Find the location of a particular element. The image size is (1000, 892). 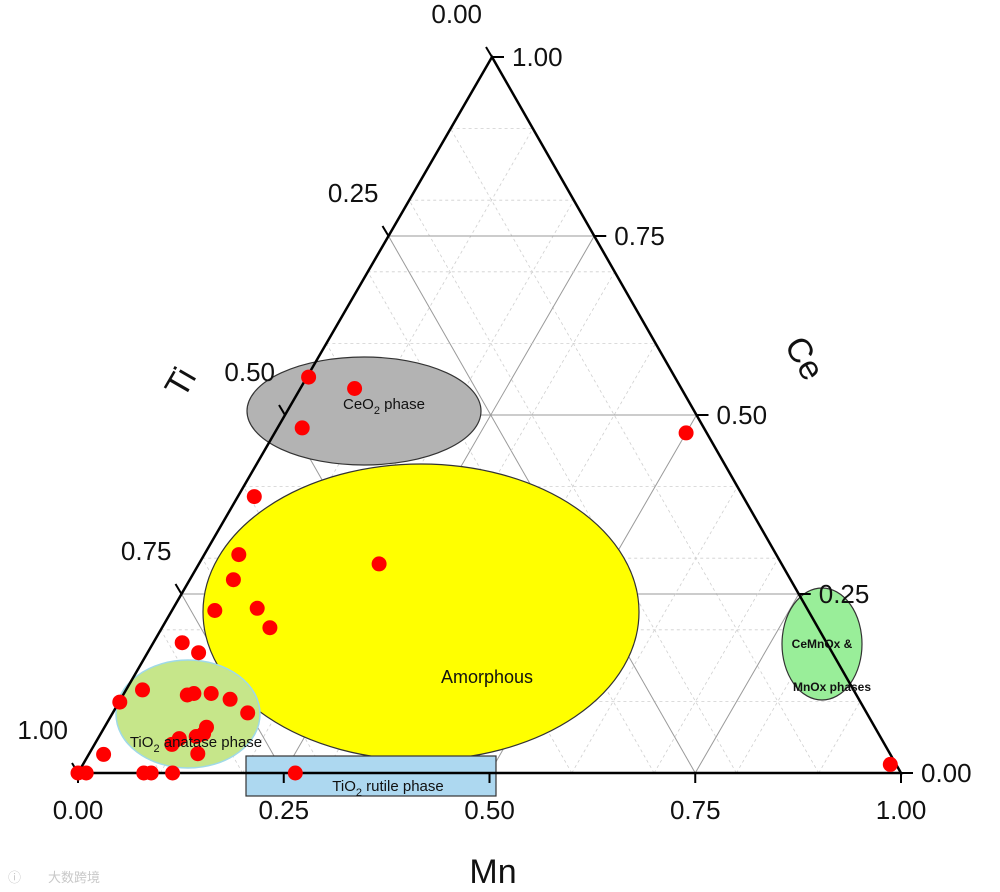

region-rutile is located at coordinates (371, 776).